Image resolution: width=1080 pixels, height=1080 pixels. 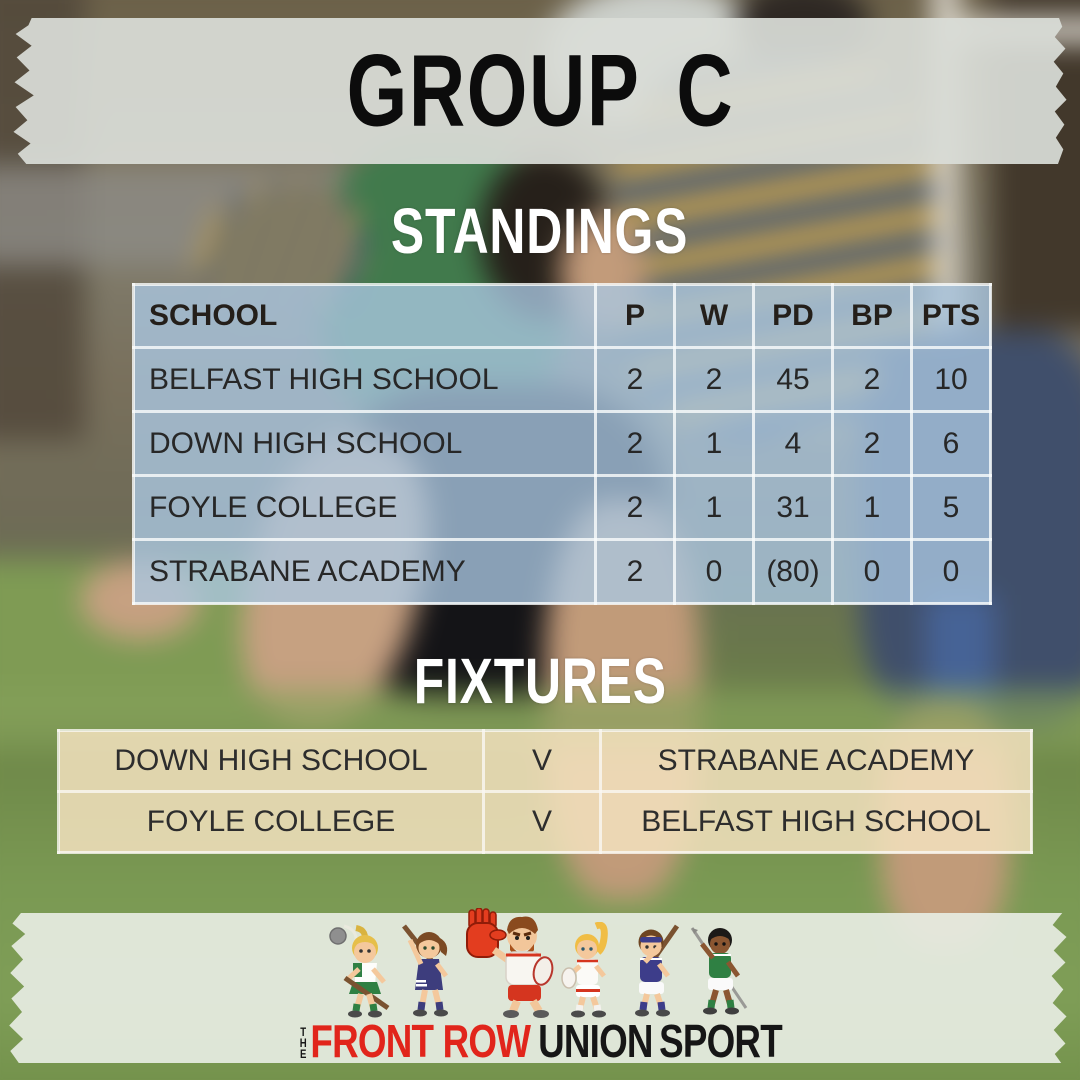 I want to click on points-diff-value: (80), so click(x=793, y=571).